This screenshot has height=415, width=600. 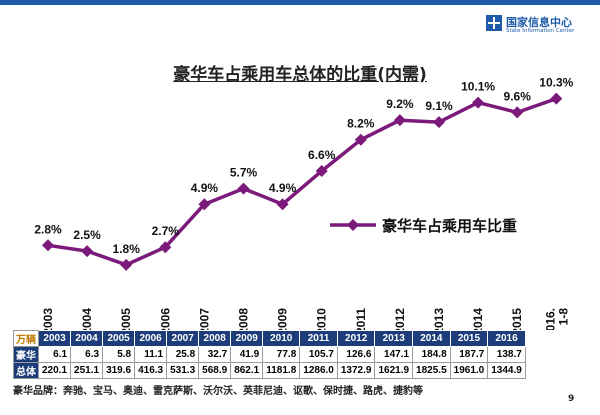 I want to click on table-cell: 1372.9, so click(x=356, y=370).